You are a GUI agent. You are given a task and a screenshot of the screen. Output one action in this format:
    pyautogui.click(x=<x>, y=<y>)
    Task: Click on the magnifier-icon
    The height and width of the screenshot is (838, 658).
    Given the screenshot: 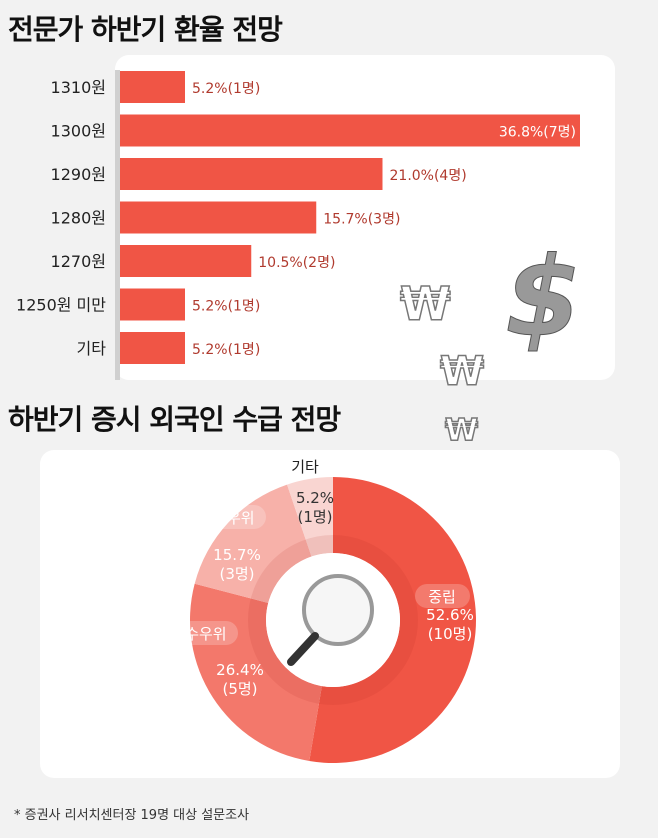 What is the action you would take?
    pyautogui.click(x=338, y=610)
    